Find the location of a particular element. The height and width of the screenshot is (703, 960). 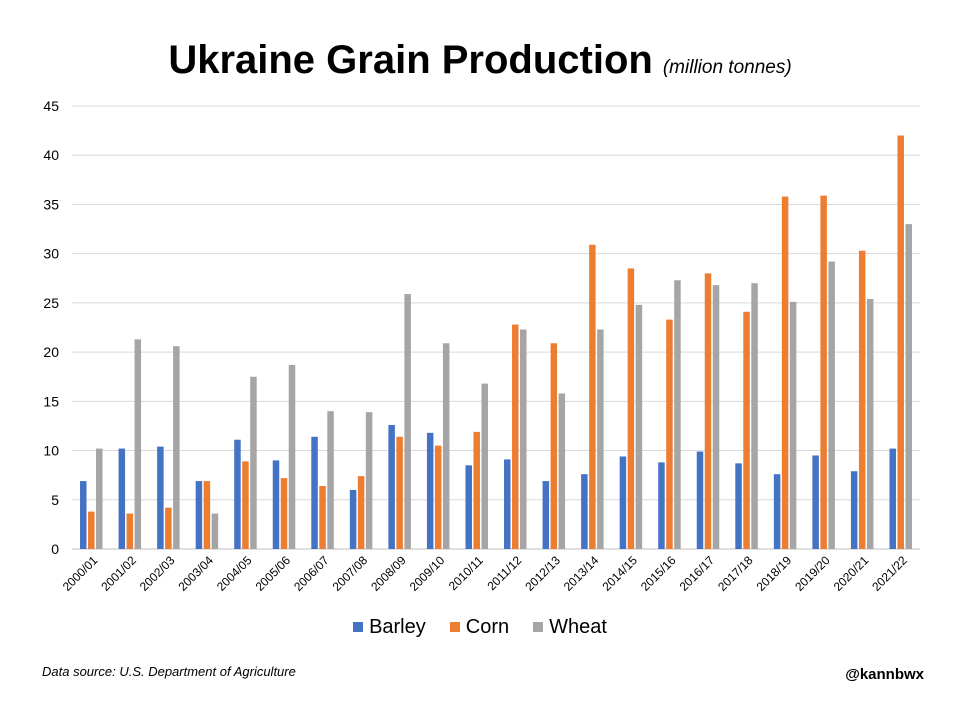

x-tick-label: 2010/11 is located at coordinates (466, 573).